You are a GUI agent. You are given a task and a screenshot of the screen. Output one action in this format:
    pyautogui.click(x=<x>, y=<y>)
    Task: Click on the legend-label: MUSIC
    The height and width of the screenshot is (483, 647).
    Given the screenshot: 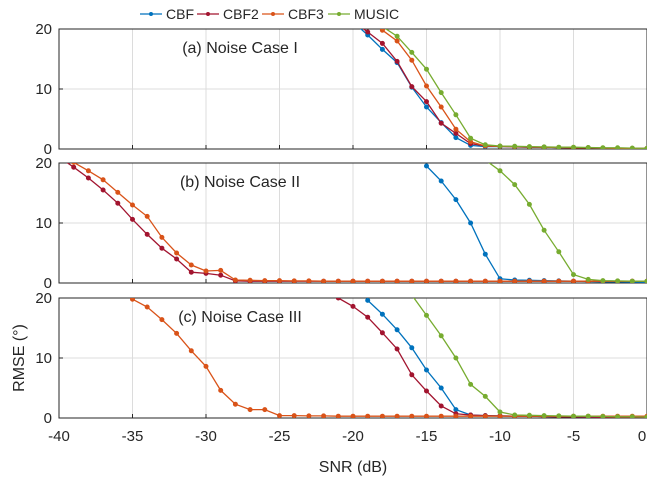 What is the action you would take?
    pyautogui.click(x=376, y=14)
    